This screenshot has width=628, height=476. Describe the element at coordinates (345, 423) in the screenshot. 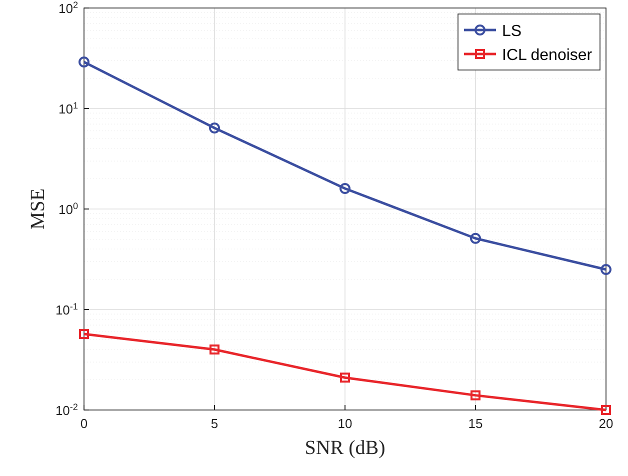

I see `x-tick-label: 10` at that location.